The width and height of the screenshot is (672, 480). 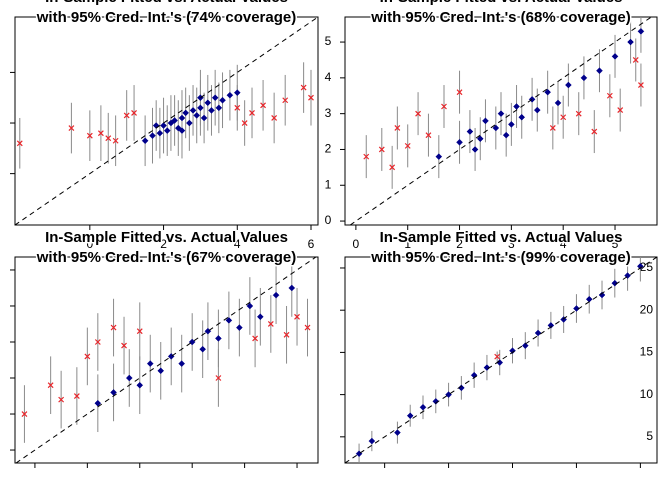 I want to click on x-tick-label: 6, so click(x=311, y=244).